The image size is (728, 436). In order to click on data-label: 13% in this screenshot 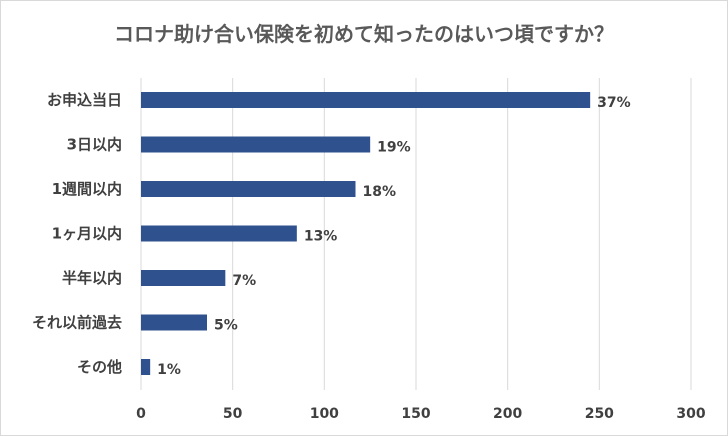, I will do `click(321, 237)`.